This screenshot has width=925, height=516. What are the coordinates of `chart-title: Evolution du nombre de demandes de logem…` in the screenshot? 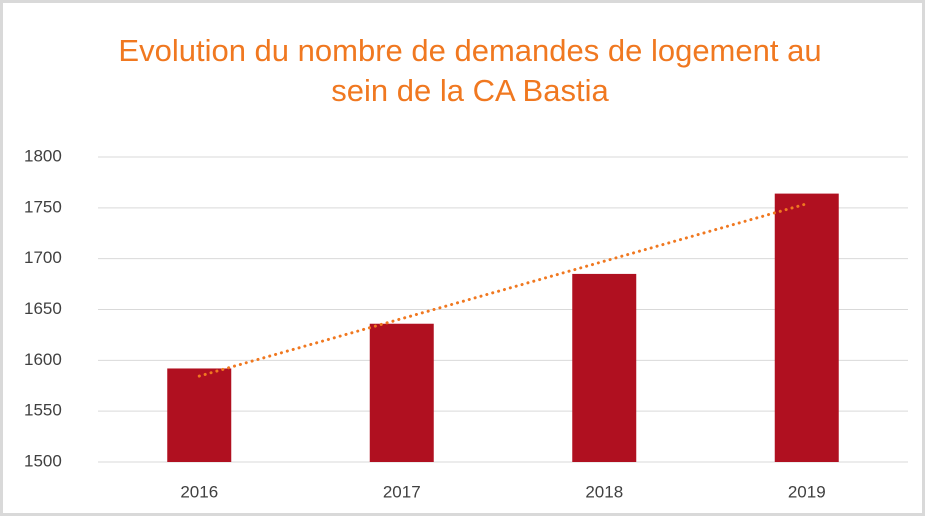 It's located at (469, 50).